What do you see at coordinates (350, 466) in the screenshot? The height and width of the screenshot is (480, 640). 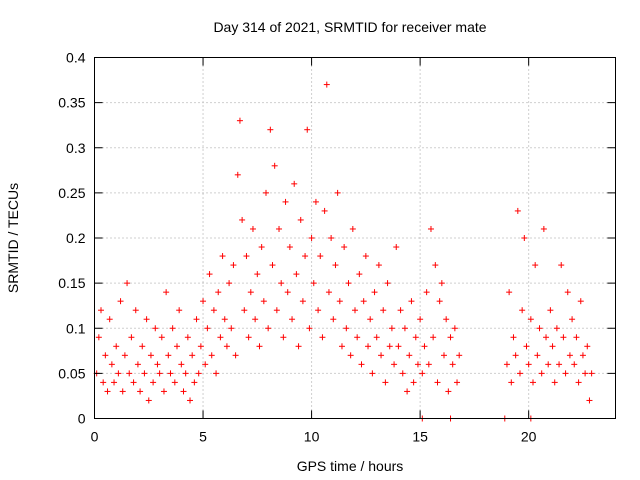 I see `x-axis-label: GPS time / hours` at bounding box center [350, 466].